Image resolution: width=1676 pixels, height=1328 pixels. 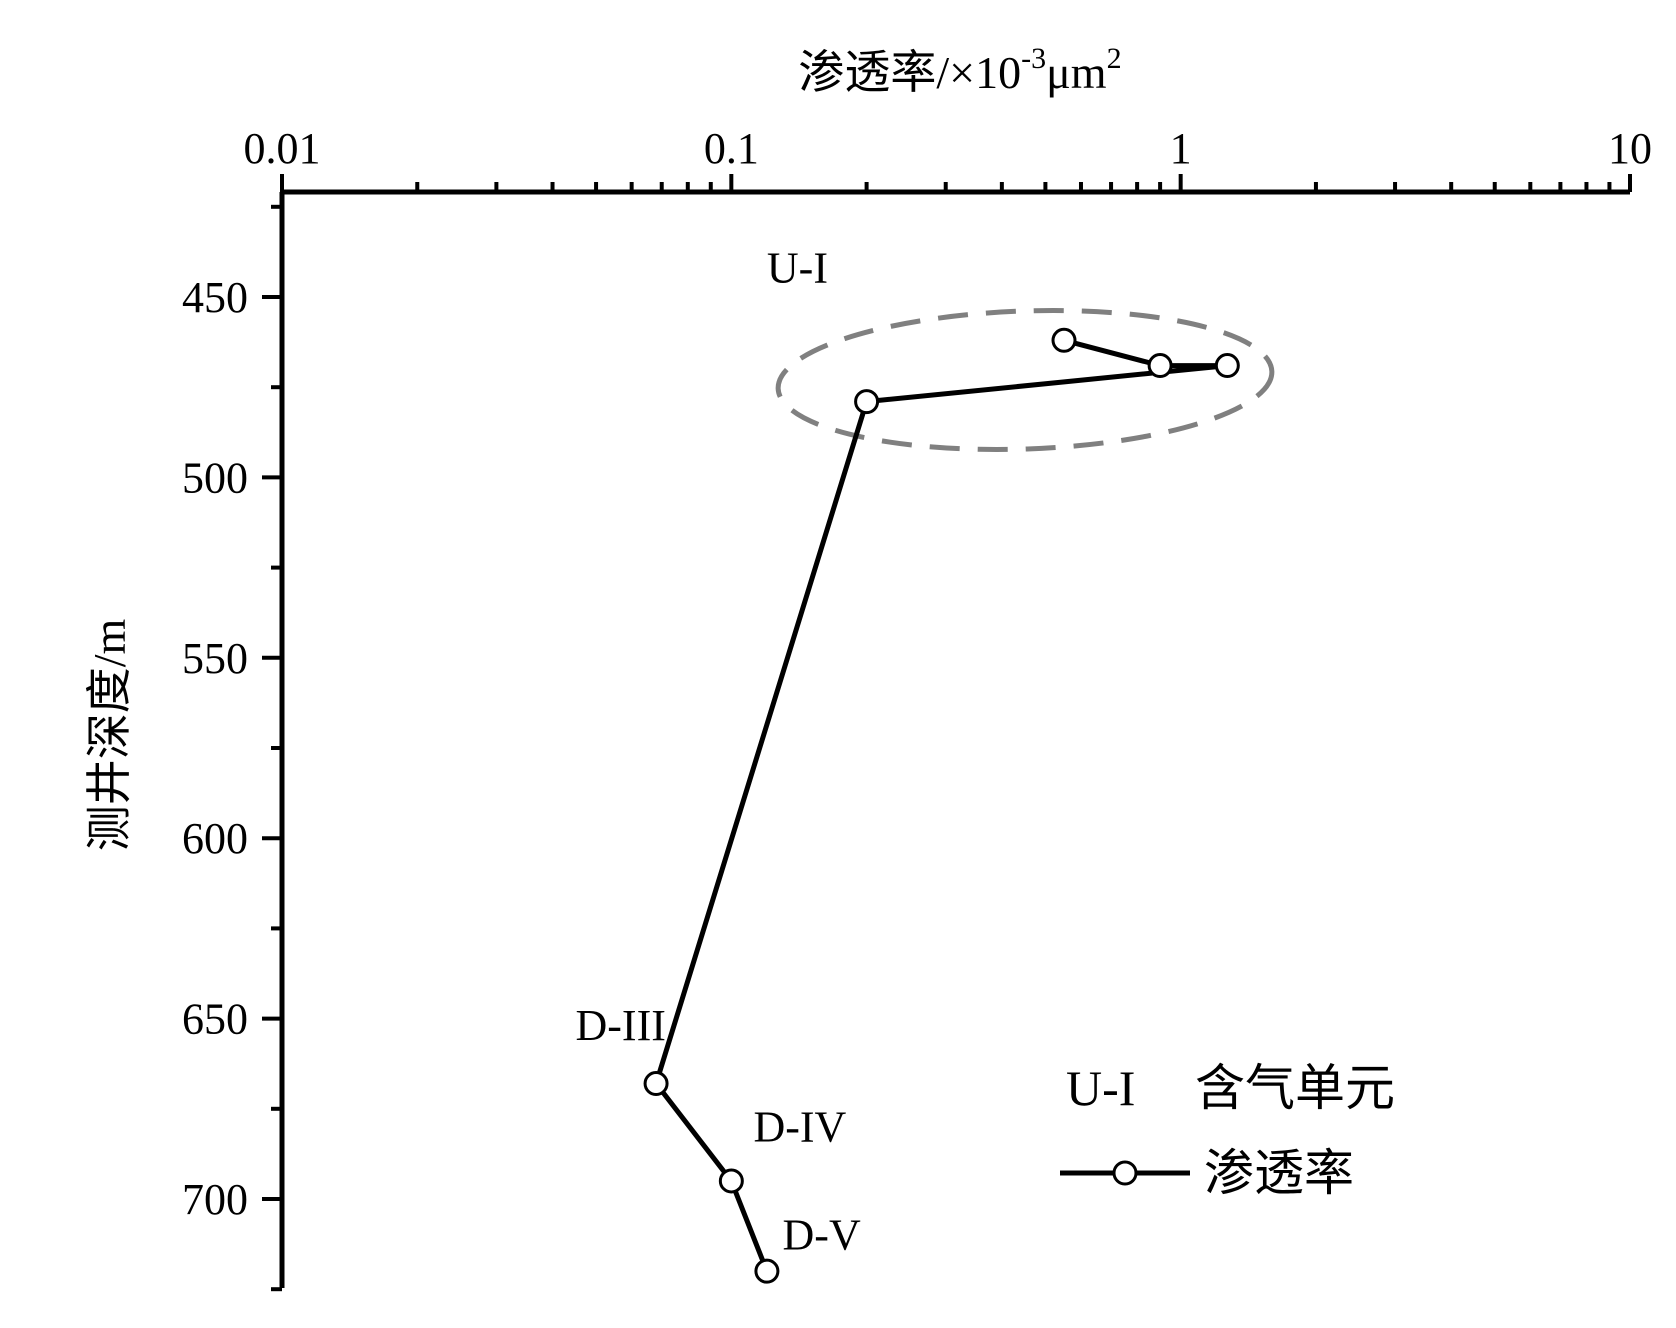 What do you see at coordinates (1227, 1130) in the screenshot?
I see `legend: U-I 含气单元 渗透率` at bounding box center [1227, 1130].